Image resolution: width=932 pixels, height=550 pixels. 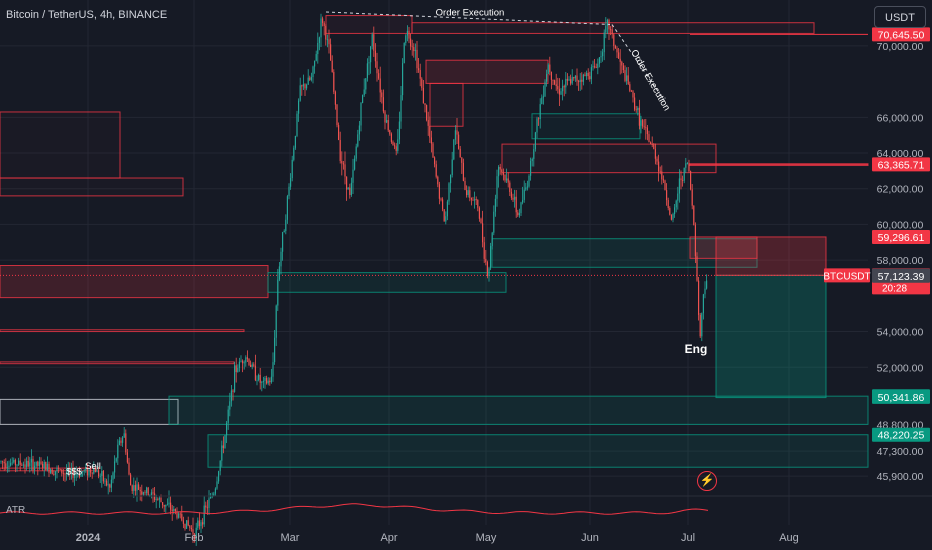 What do you see at coordinates (688, 538) in the screenshot?
I see `time-tick-label: Jul` at bounding box center [688, 538].